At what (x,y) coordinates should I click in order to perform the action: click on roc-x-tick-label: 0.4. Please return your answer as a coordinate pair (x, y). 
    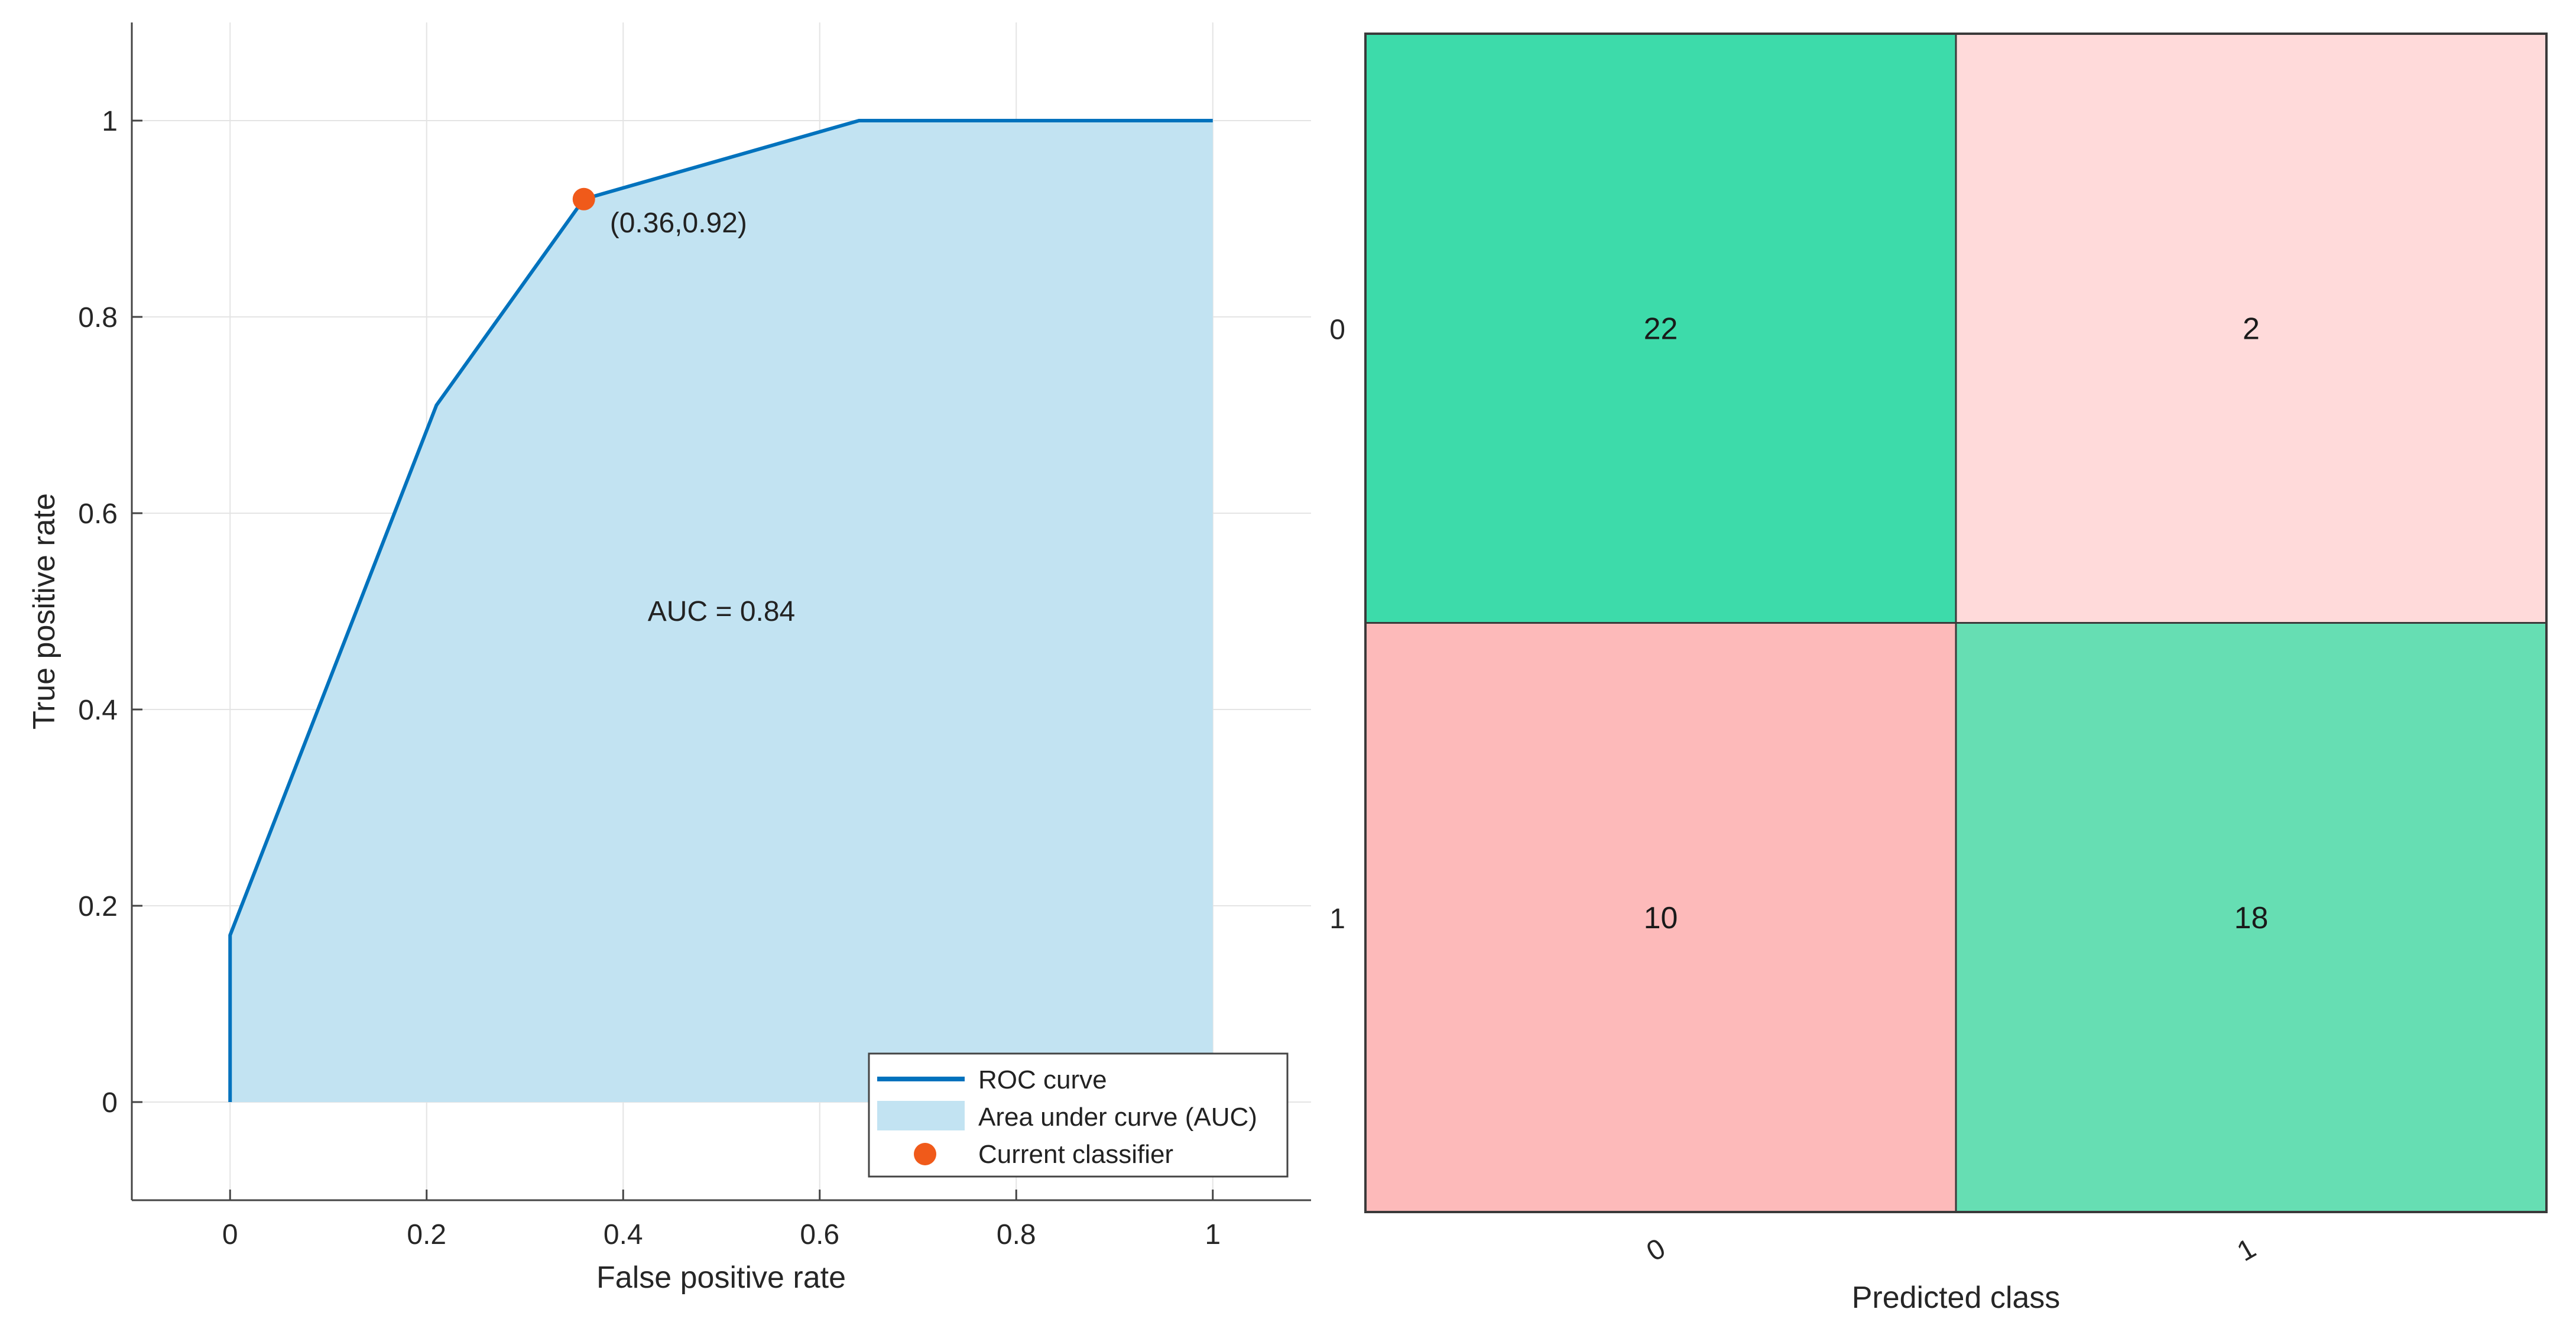
    Looking at the image, I should click on (623, 1234).